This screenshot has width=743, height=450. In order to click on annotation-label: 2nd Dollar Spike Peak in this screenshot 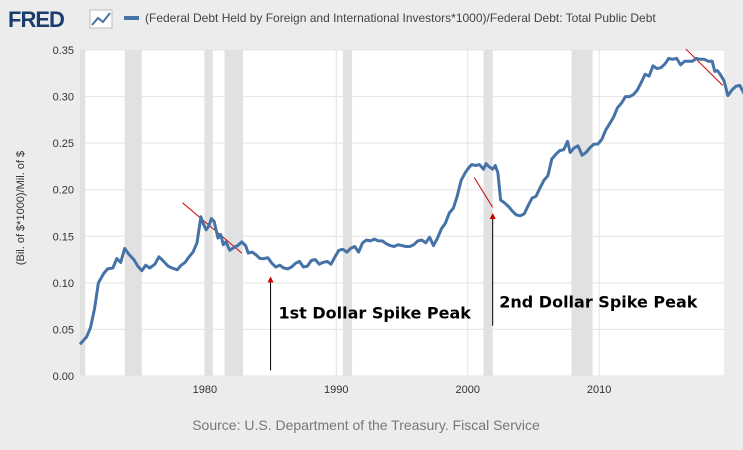, I will do `click(598, 301)`.